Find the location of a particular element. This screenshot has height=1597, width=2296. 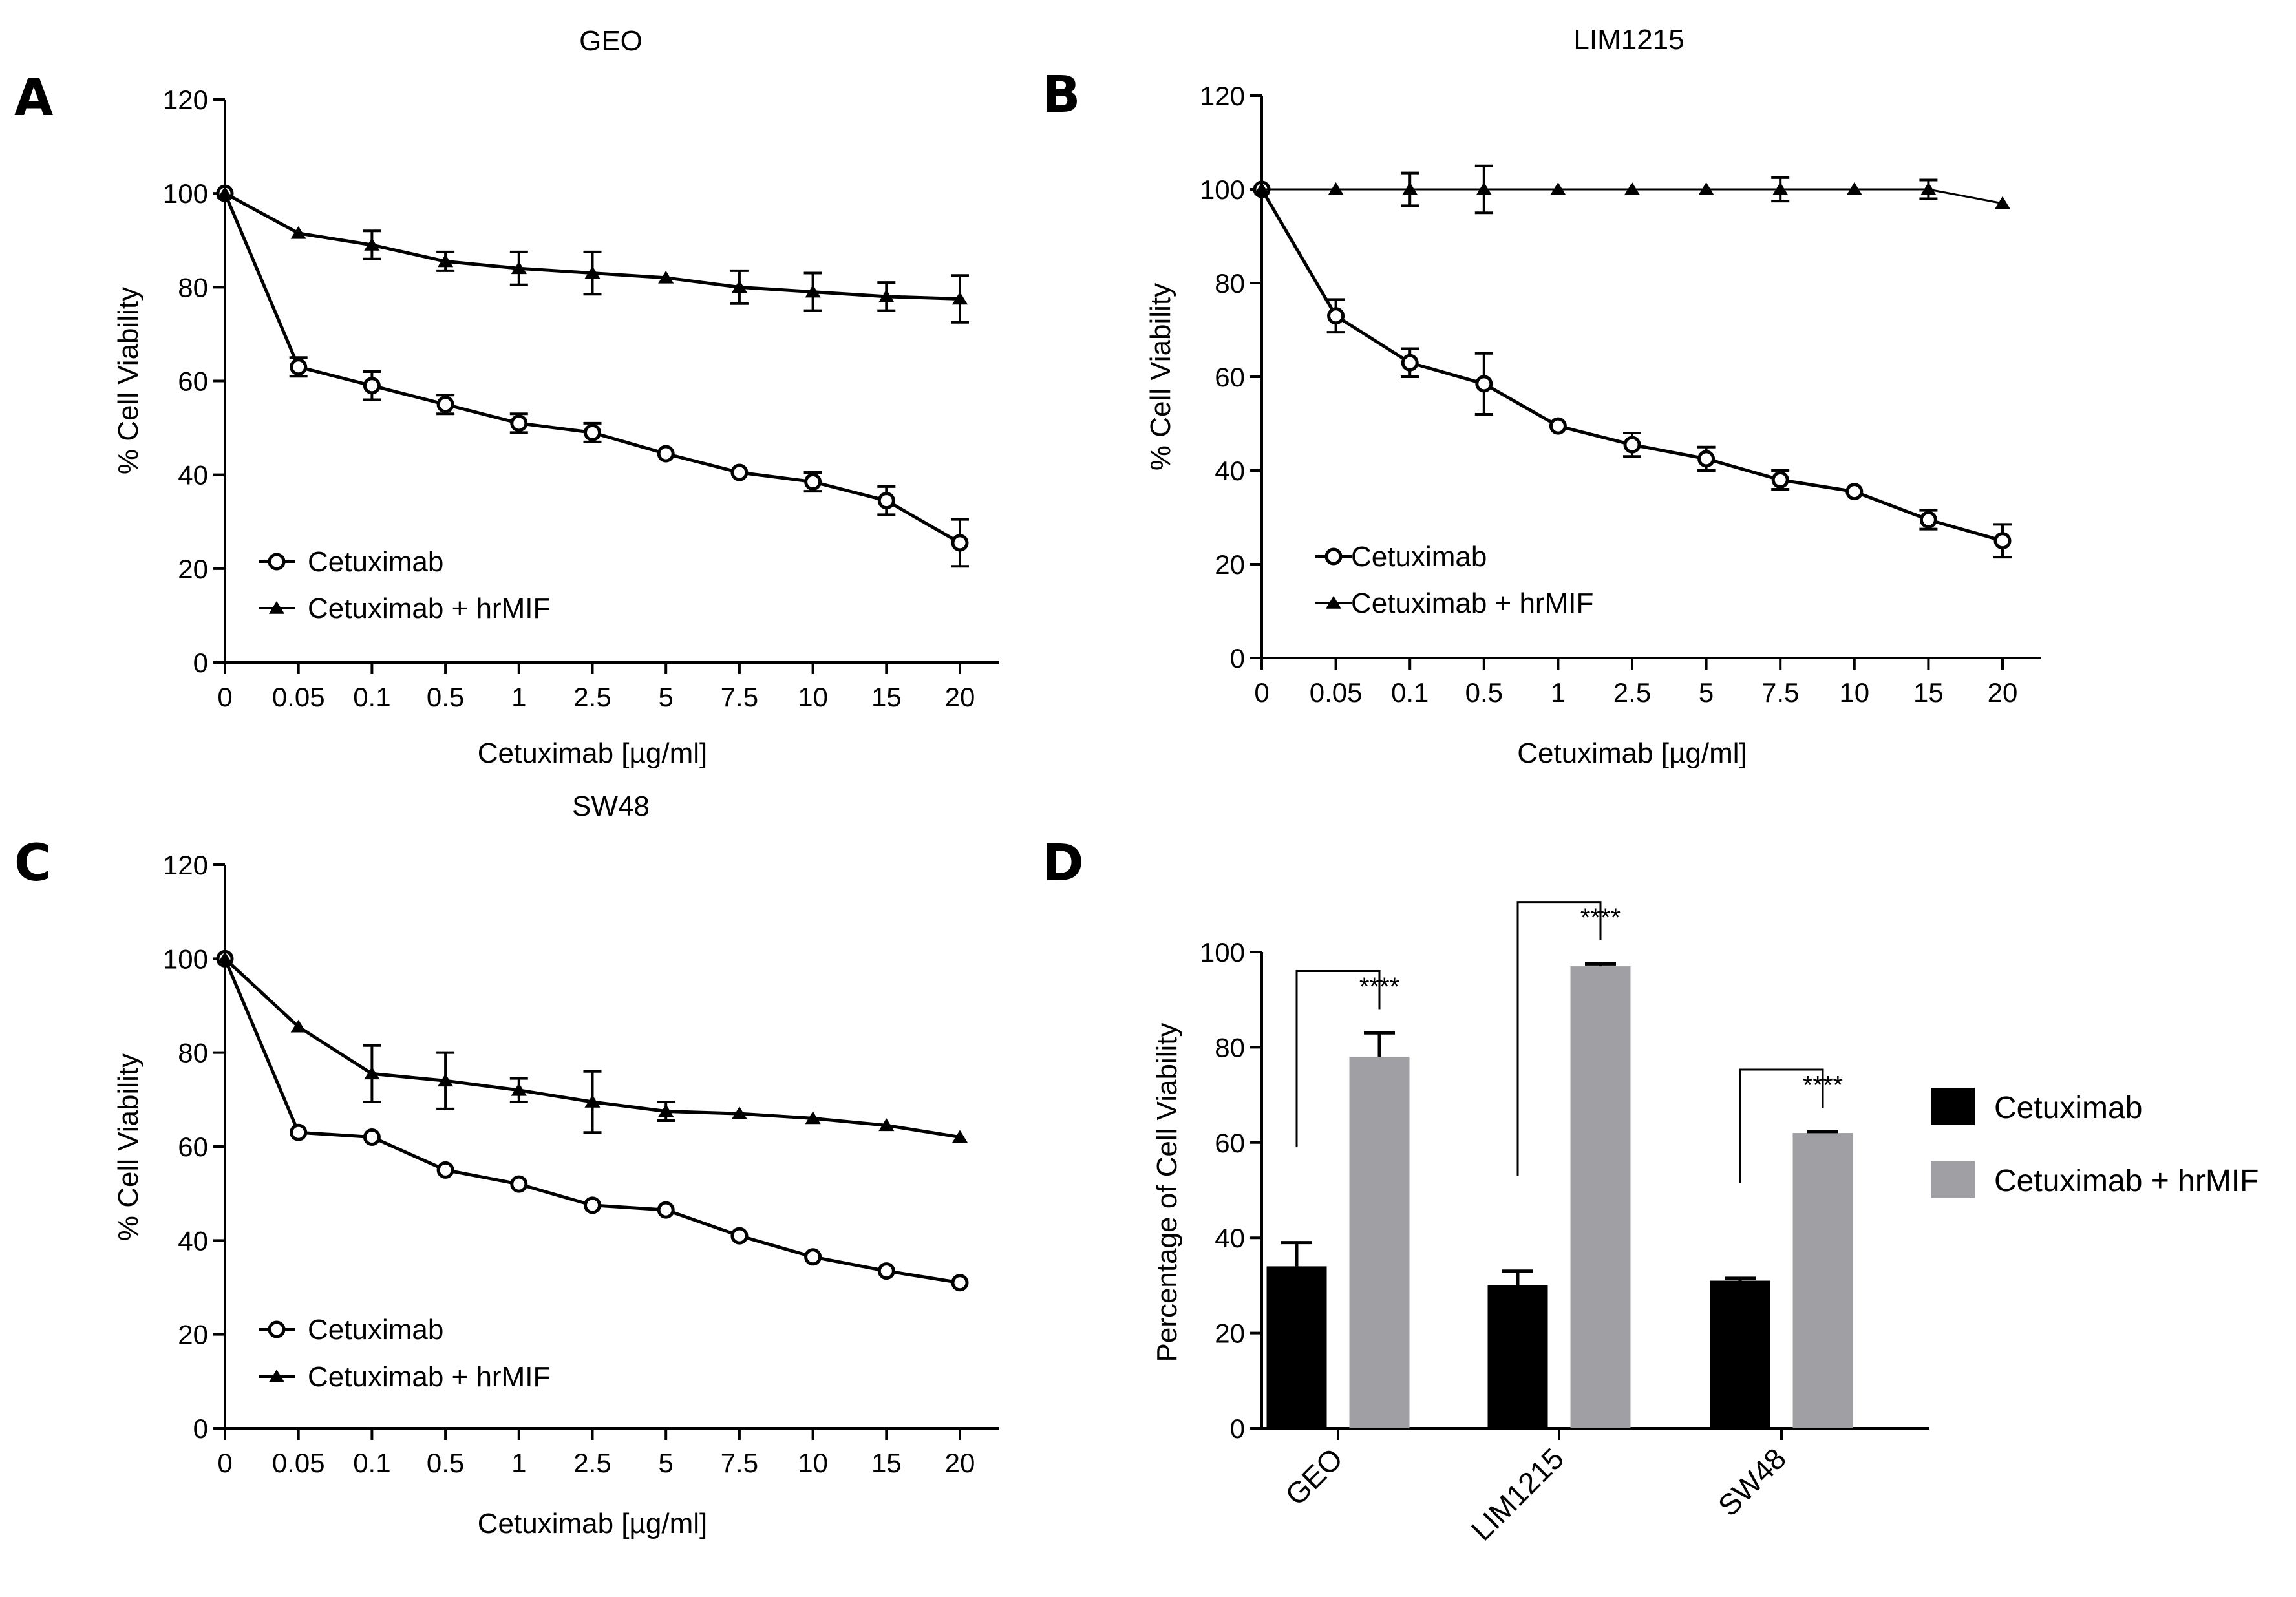

y-axis-label: % Cell Viability is located at coordinates (1160, 377).